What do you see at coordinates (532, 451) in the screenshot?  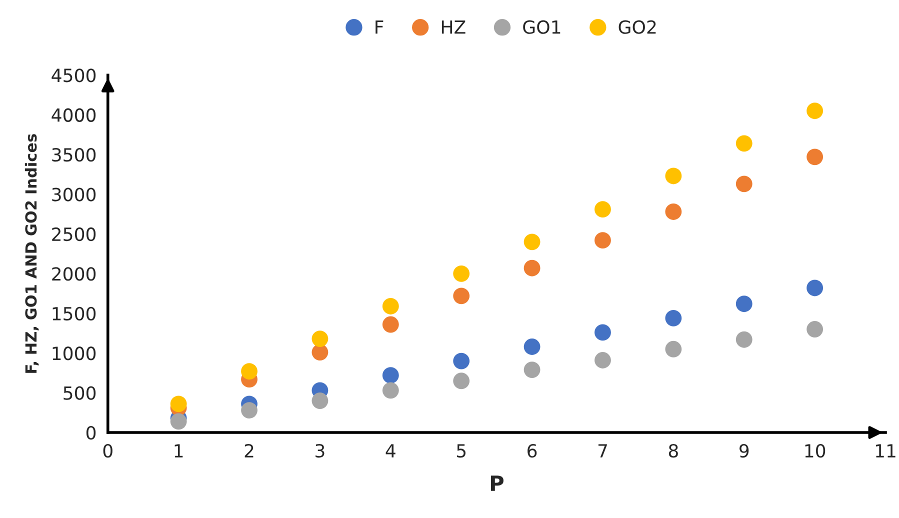 I see `x-tick-label: 6` at bounding box center [532, 451].